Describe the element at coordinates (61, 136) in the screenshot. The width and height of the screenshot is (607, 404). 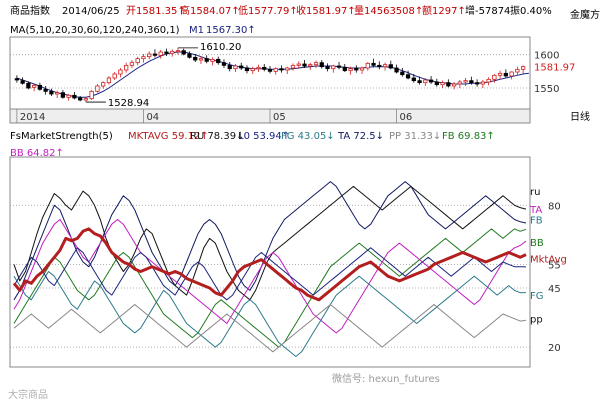
I see `legend-entry: FsMarketStrength(5)` at that location.